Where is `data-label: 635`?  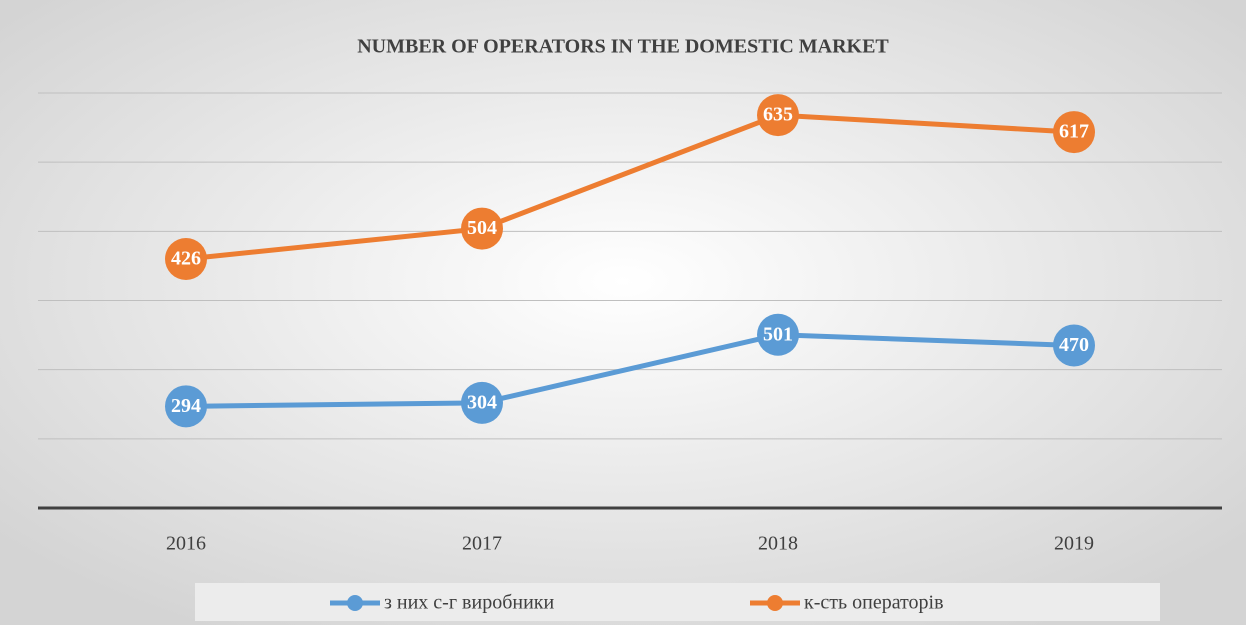
data-label: 635 is located at coordinates (778, 115).